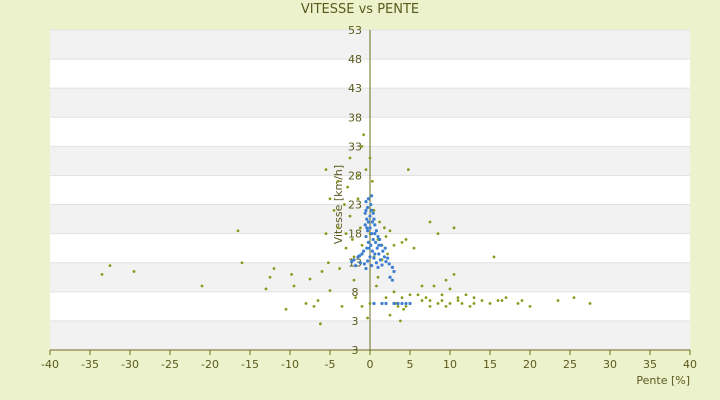  What do you see at coordinates (130, 364) in the screenshot?
I see `x-tick-label: -30` at bounding box center [130, 364].